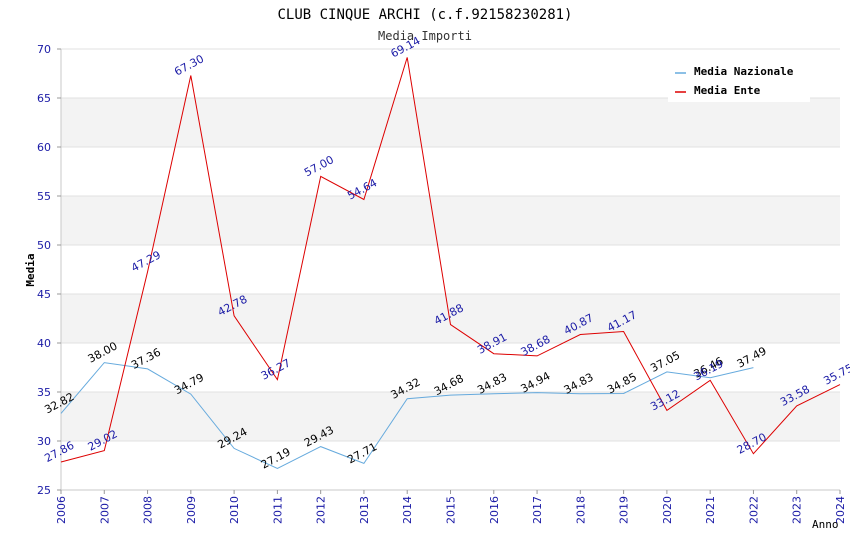 The width and height of the screenshot is (850, 550). I want to click on y-tick-label: 60, so click(44, 147).